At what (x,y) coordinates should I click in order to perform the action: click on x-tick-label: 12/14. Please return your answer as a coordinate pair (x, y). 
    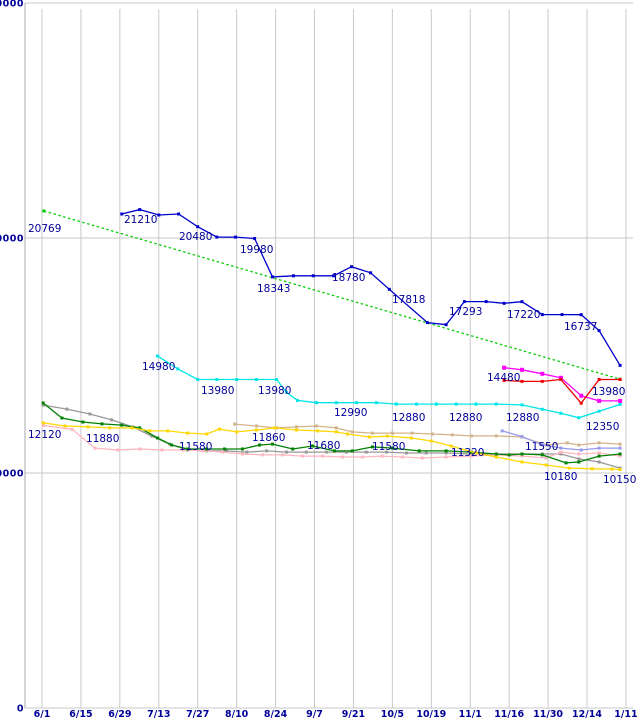
    Looking at the image, I should click on (587, 714).